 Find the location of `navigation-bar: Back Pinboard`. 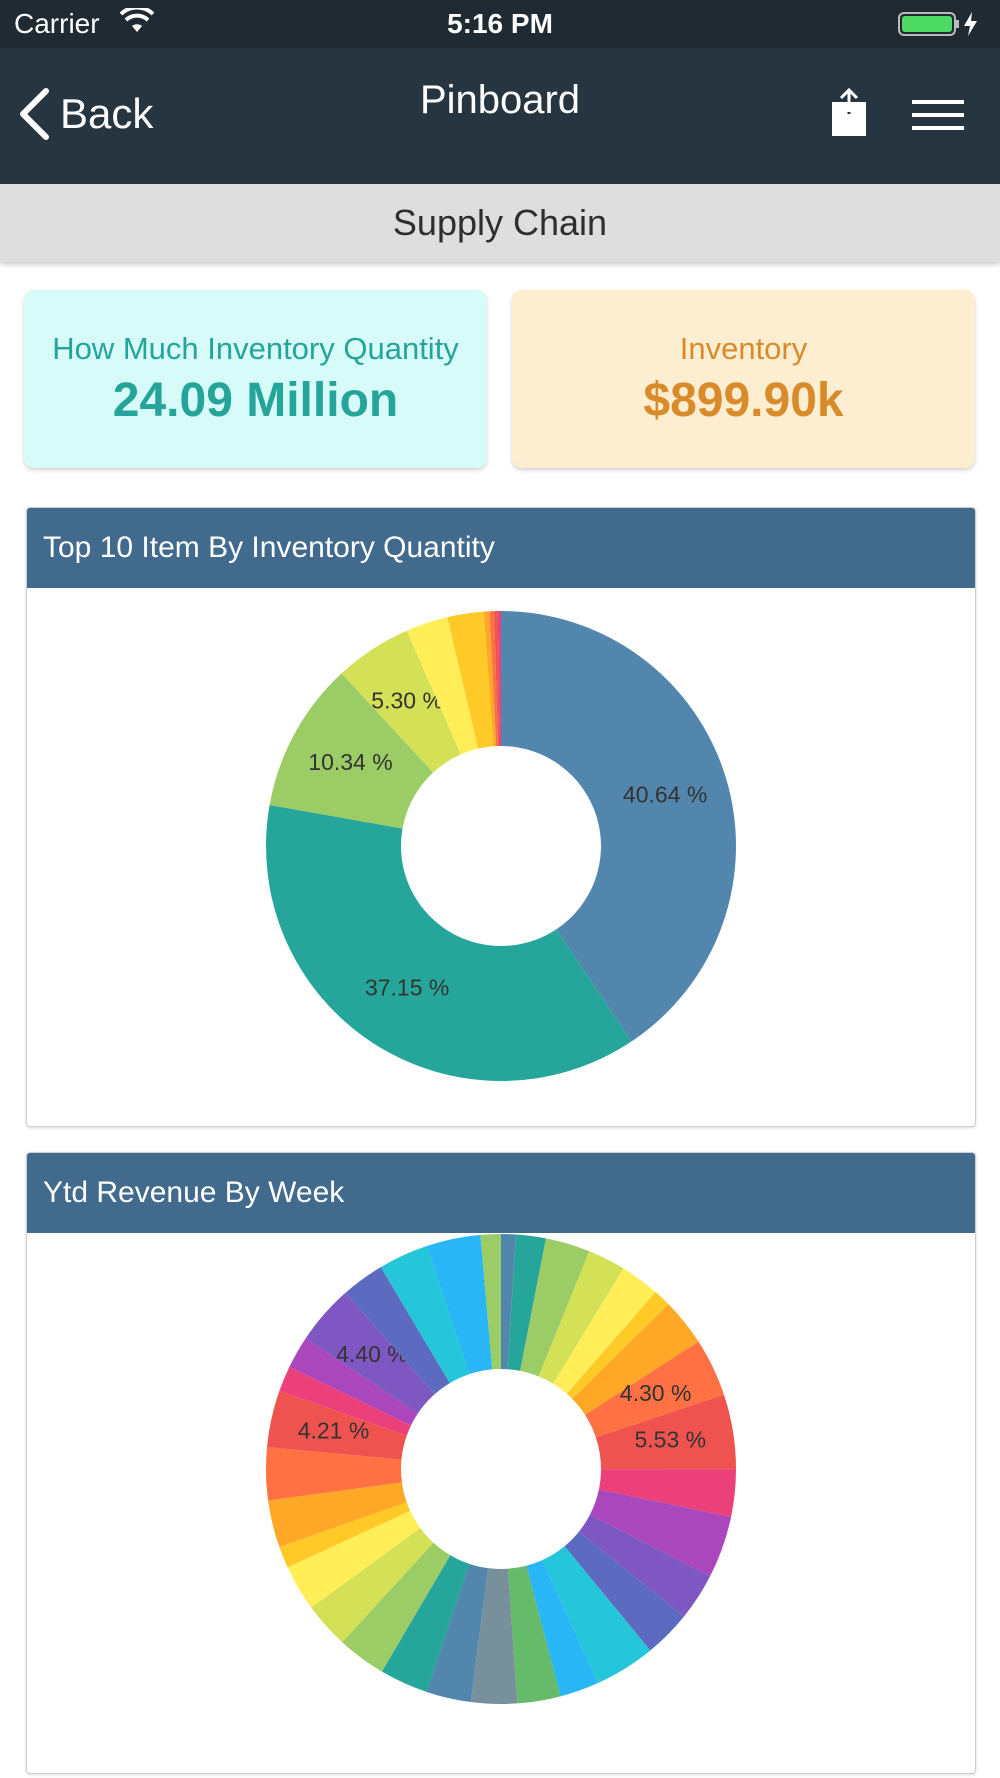

navigation-bar: Back Pinboard is located at coordinates (500, 116).